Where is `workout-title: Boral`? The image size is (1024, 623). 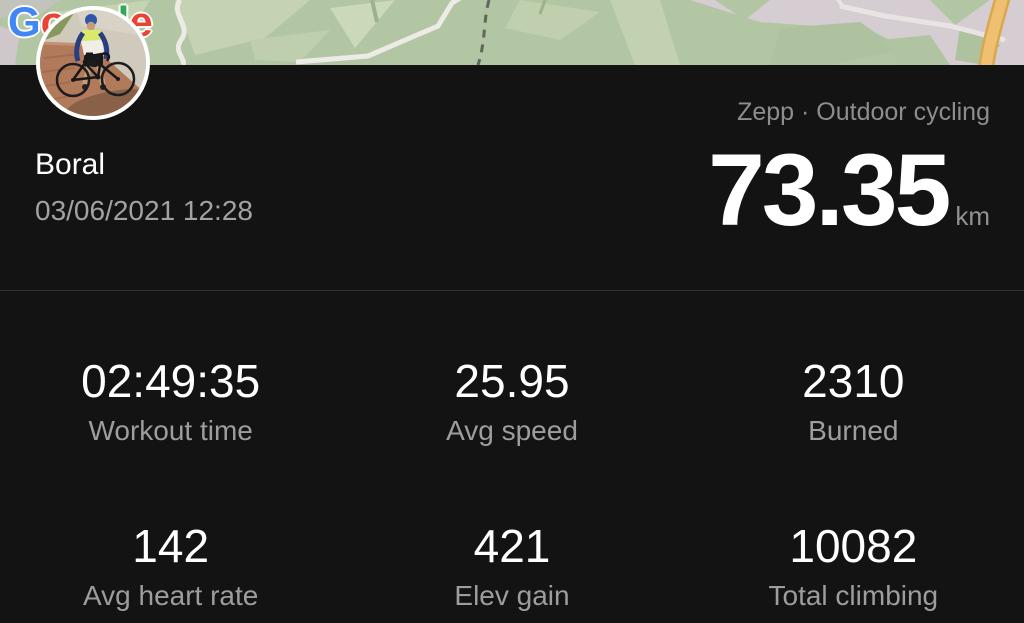 workout-title: Boral is located at coordinates (70, 164).